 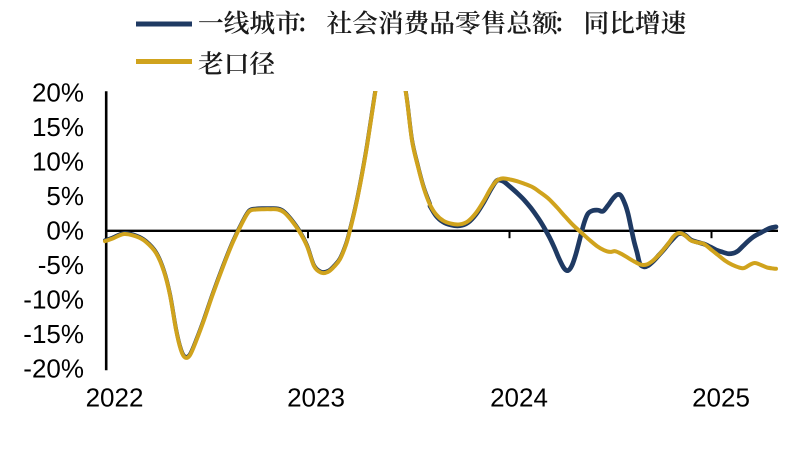 I want to click on svg-text: 2023, so click(x=316, y=398).